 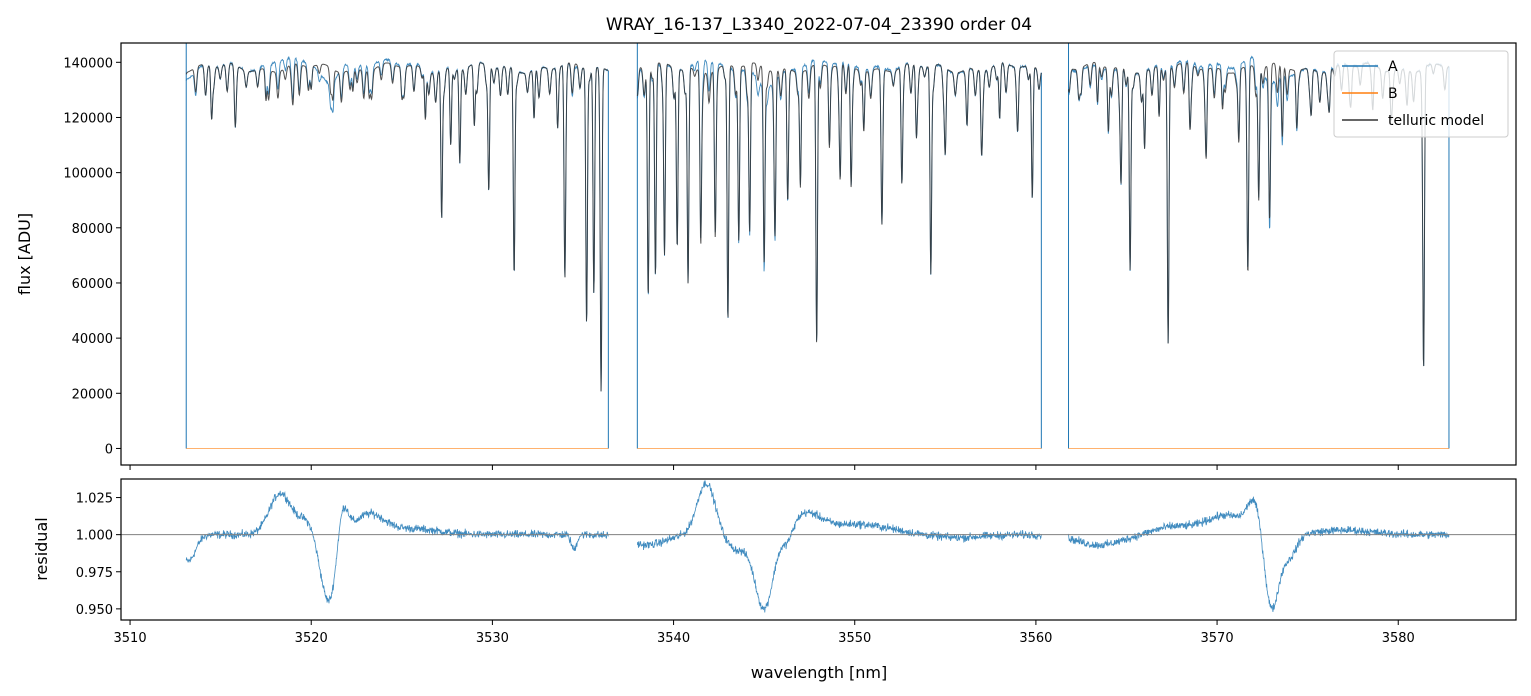 What do you see at coordinates (94, 499) in the screenshot?
I see `residual-ytick-label: 1.025` at bounding box center [94, 499].